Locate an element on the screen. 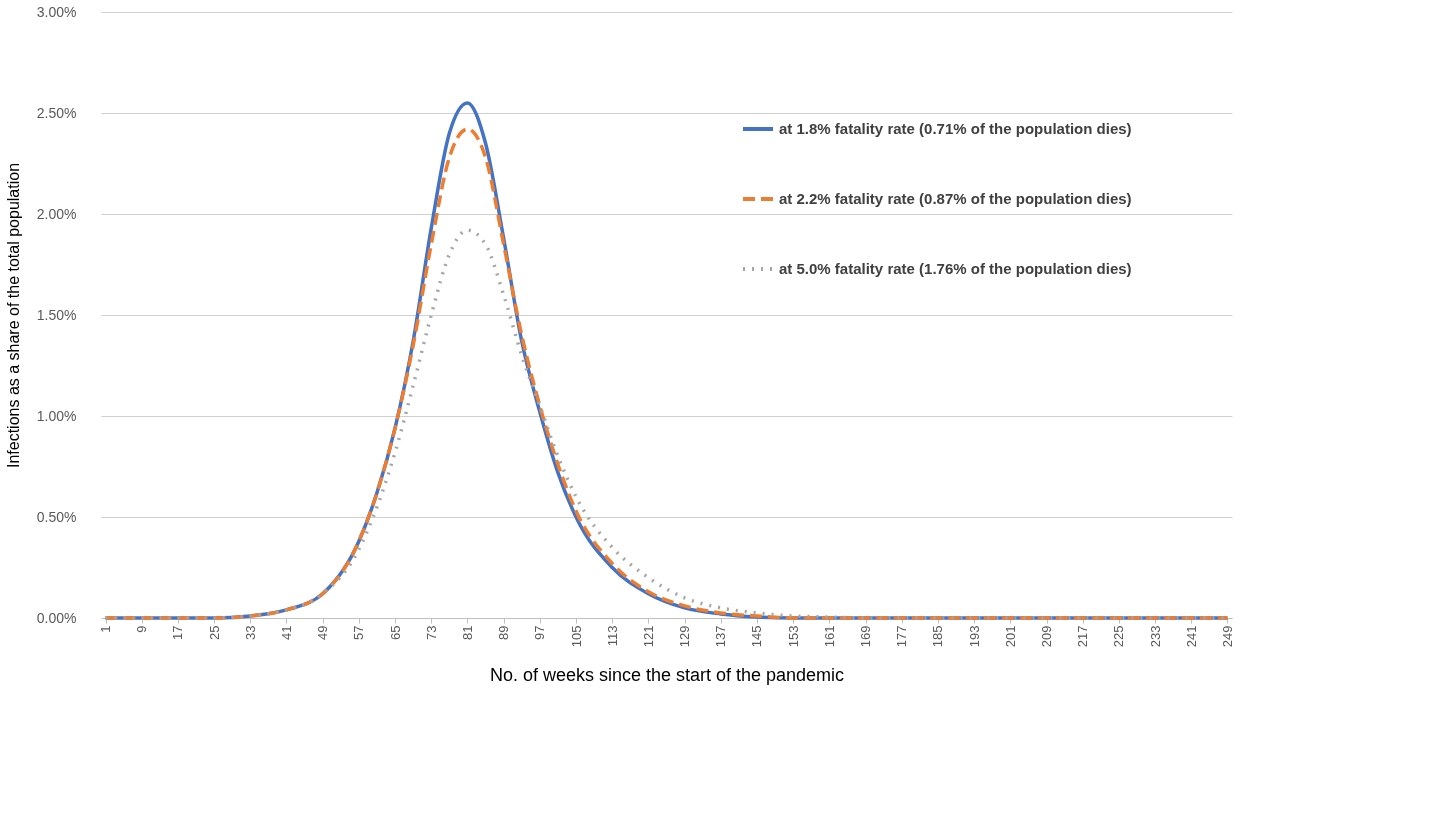 Image resolution: width=1435 pixels, height=817 pixels. x-tick-label: 193 is located at coordinates (974, 636).